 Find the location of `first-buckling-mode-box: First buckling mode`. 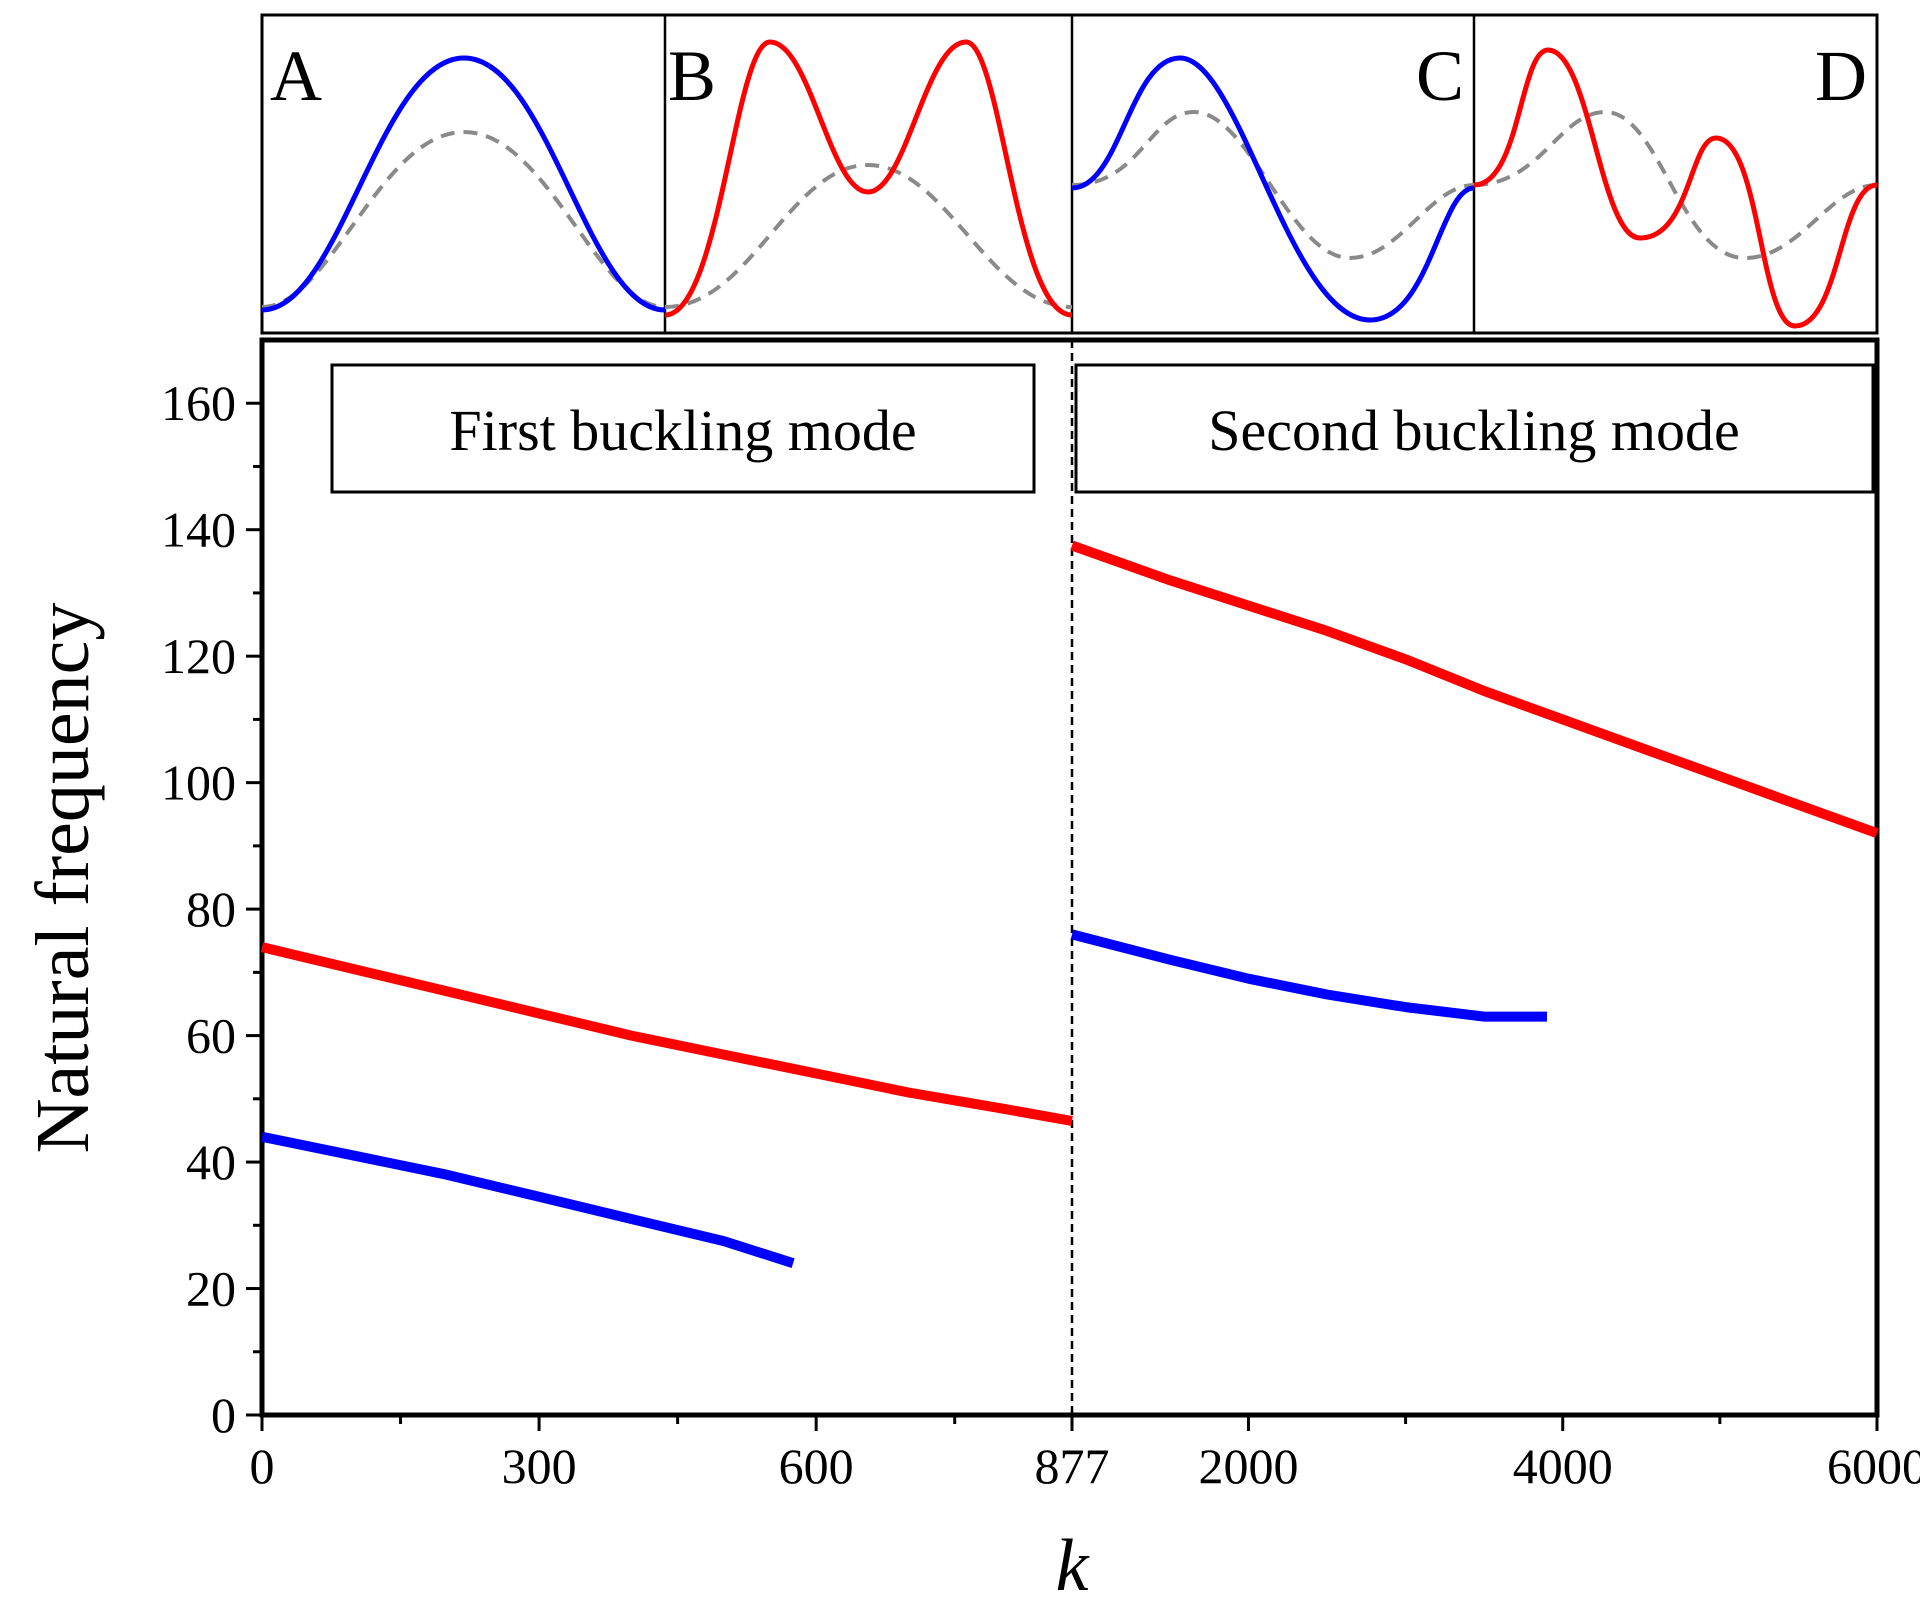

first-buckling-mode-box: First buckling mode is located at coordinates (683, 428).